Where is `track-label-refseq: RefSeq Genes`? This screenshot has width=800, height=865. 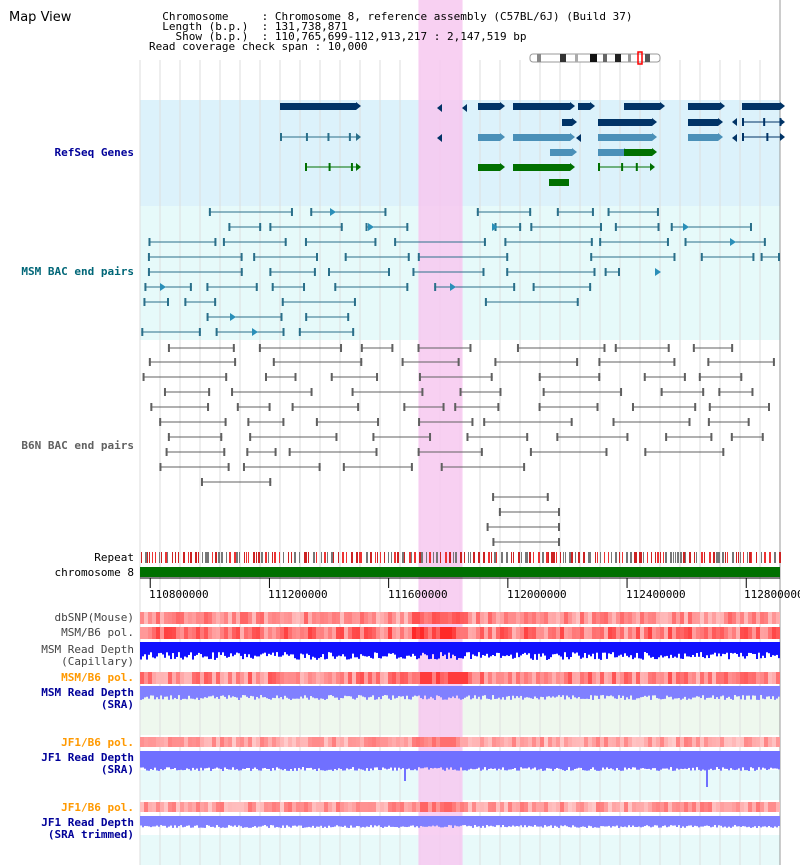
track-label-refseq: RefSeq Genes is located at coordinates (94, 152).